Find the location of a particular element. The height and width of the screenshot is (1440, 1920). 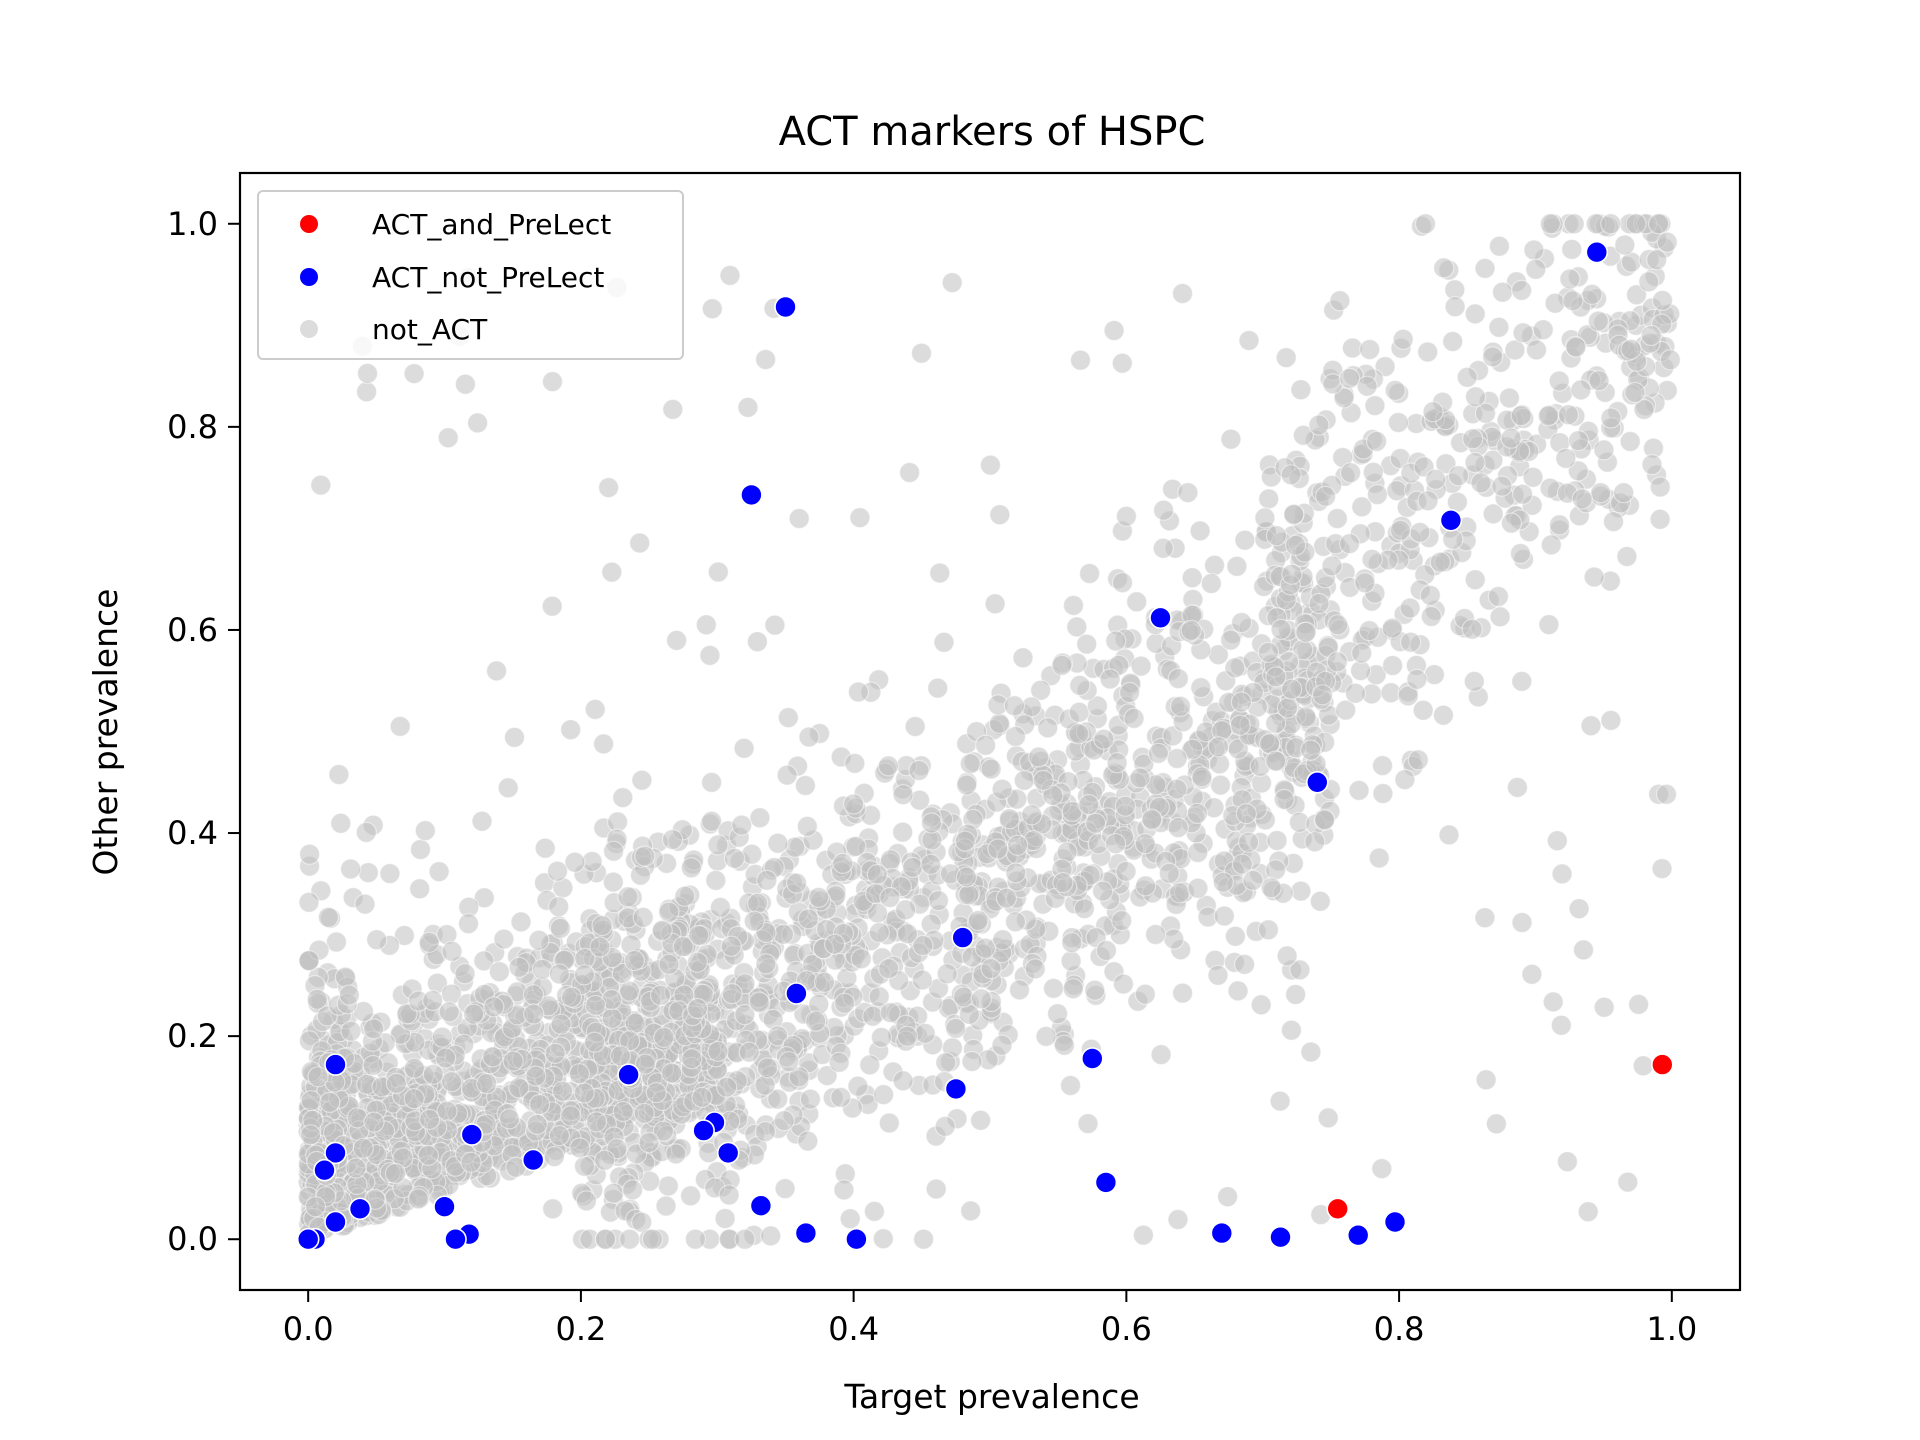

point-act-and-prelect is located at coordinates (1662, 1064).